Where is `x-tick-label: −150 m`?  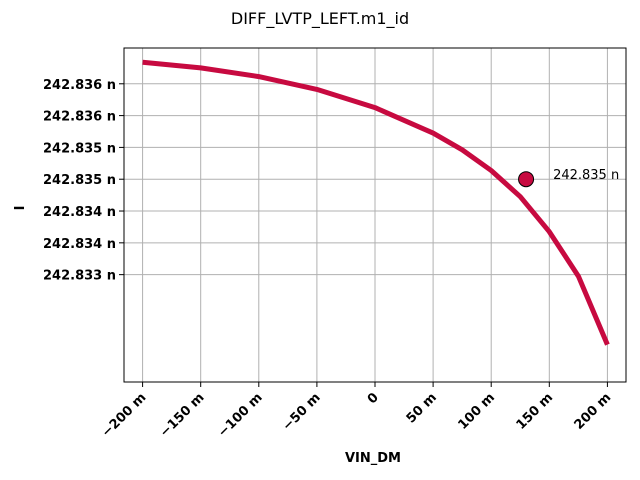 x-tick-label: −150 m is located at coordinates (182, 415).